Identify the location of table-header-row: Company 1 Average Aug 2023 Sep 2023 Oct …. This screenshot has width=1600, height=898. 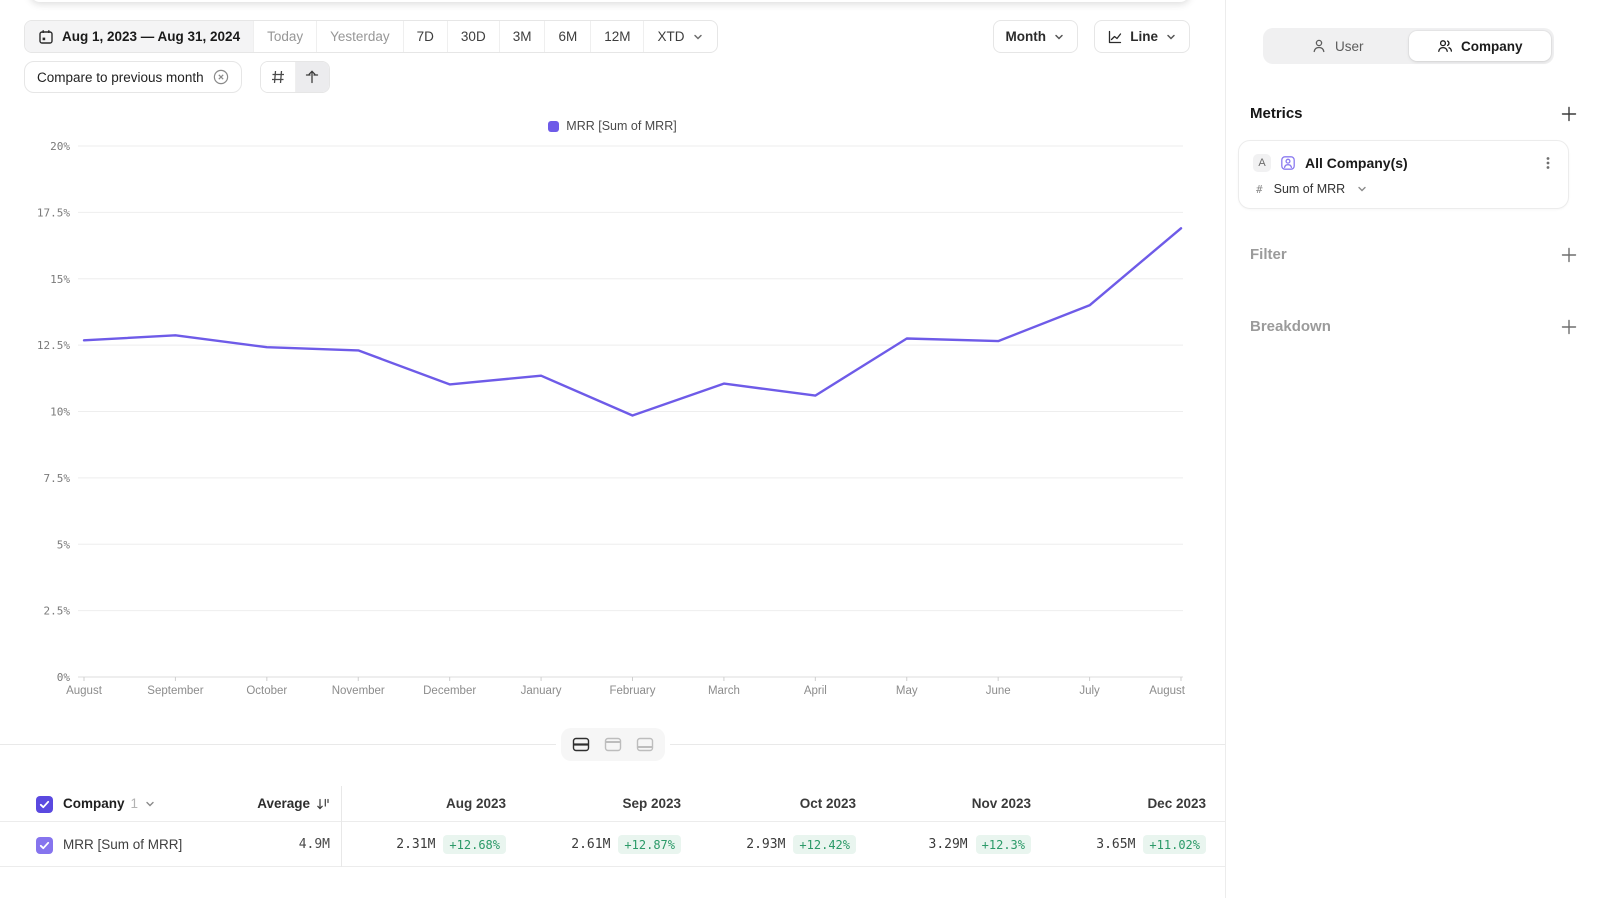
(612, 804).